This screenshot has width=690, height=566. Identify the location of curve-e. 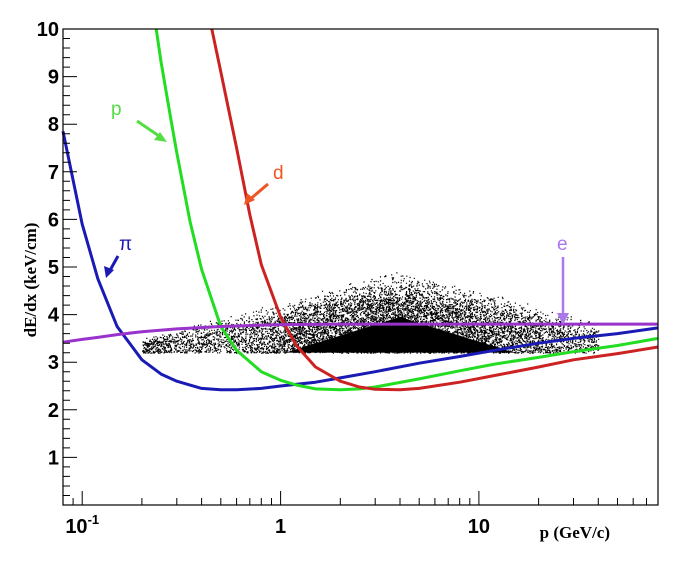
(360, 333).